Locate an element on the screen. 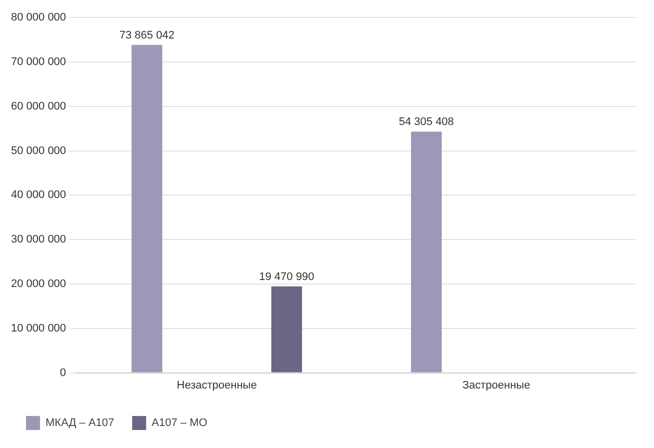 This screenshot has width=654, height=448. y-tick-label: 60 000 000 is located at coordinates (38, 106).